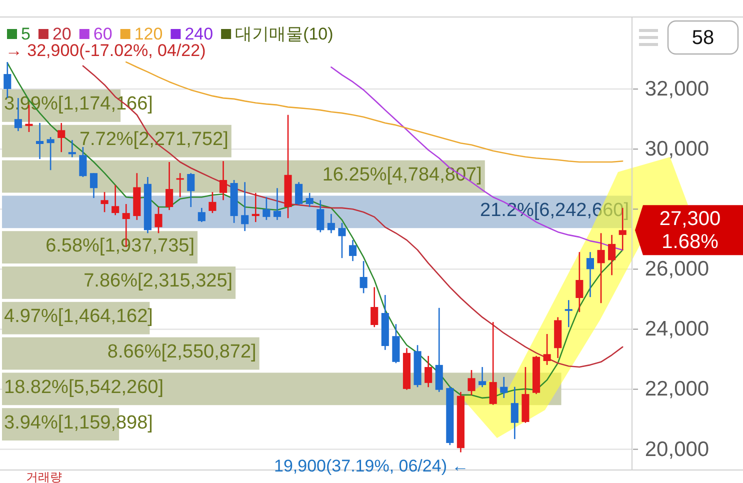 The image size is (743, 483). I want to click on y-tick-label: 26,000, so click(677, 269).